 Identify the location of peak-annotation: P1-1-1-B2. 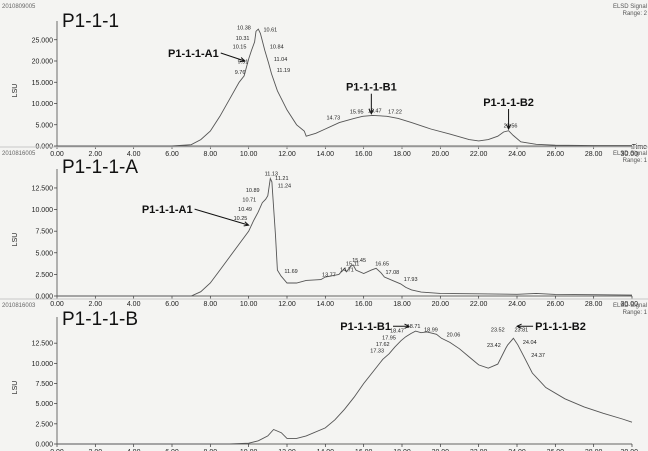
(508, 114).